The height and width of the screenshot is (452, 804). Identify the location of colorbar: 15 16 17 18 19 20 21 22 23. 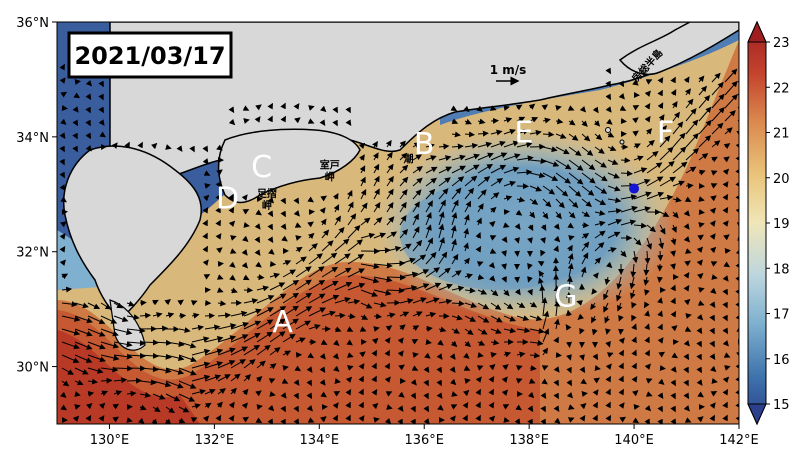
(768, 223).